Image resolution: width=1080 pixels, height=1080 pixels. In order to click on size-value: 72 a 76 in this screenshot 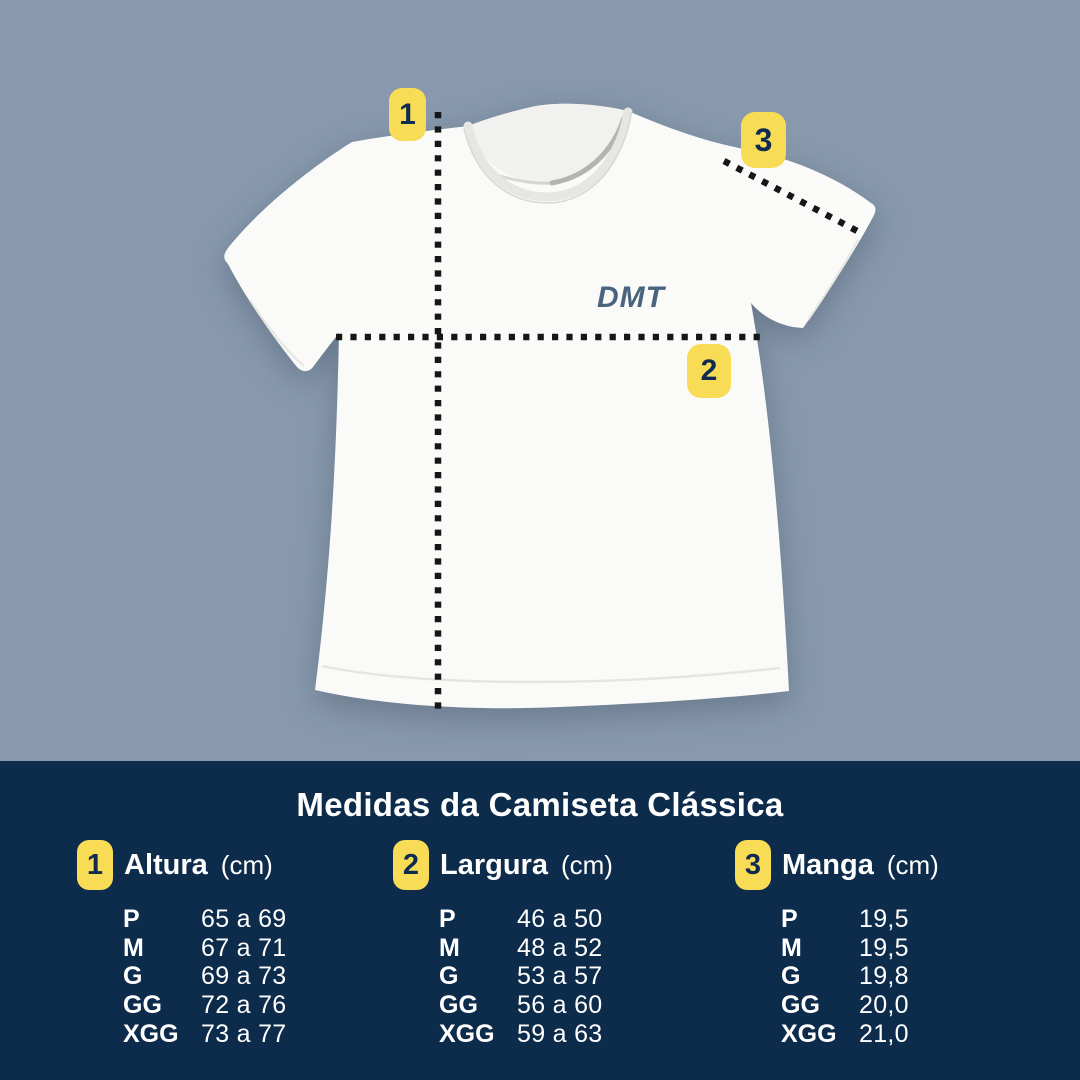, I will do `click(244, 1005)`.